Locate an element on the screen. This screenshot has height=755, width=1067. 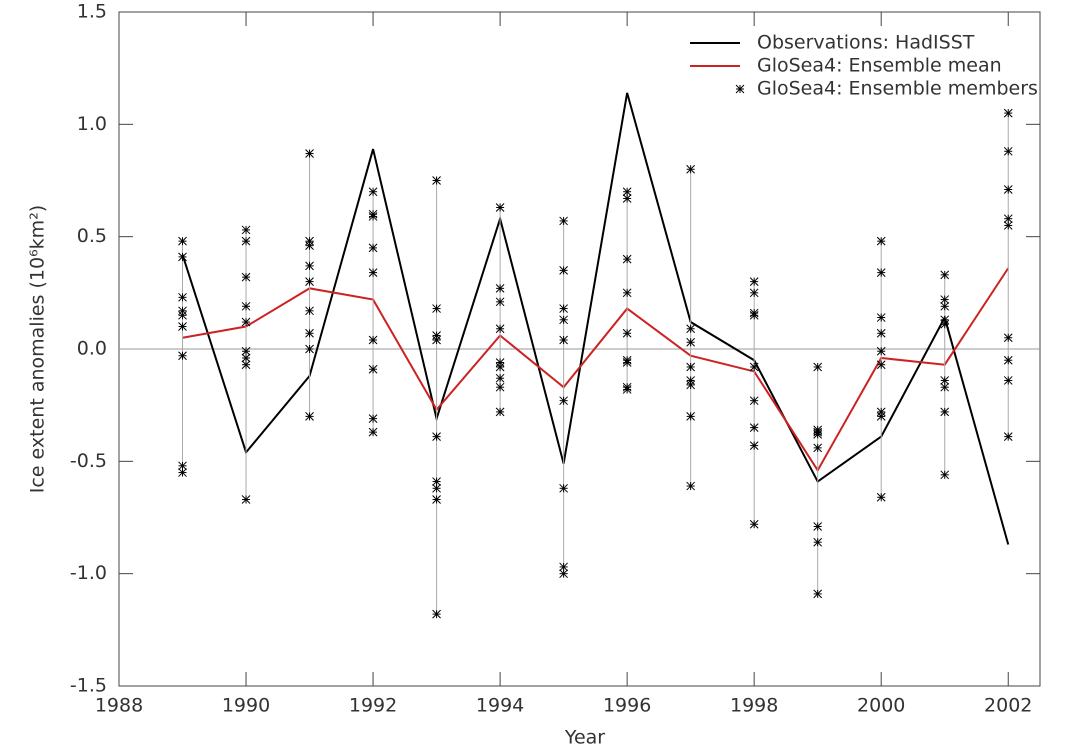
x-axis-label: Year is located at coordinates (584, 738).